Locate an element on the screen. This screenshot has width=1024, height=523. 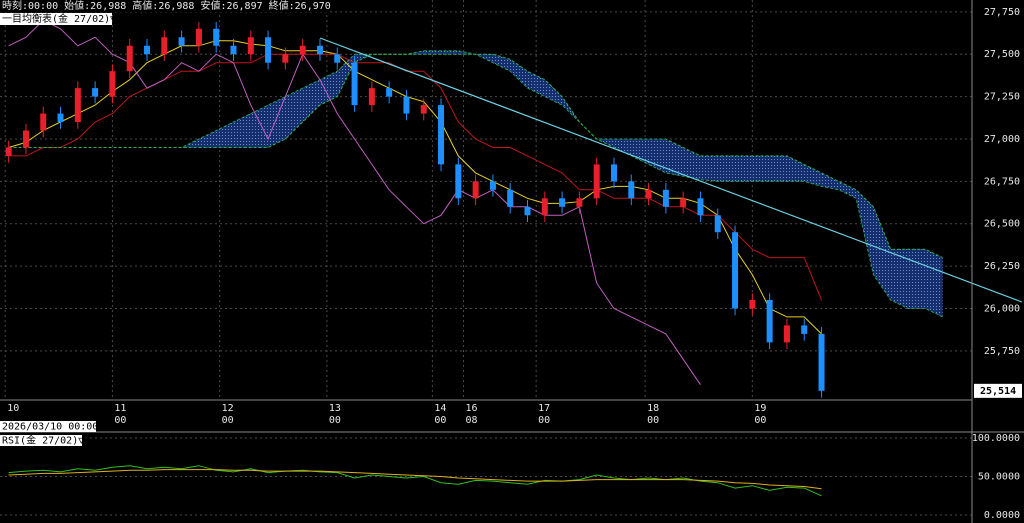
date-label: 2026/03/10 00:00 is located at coordinates (50, 427).